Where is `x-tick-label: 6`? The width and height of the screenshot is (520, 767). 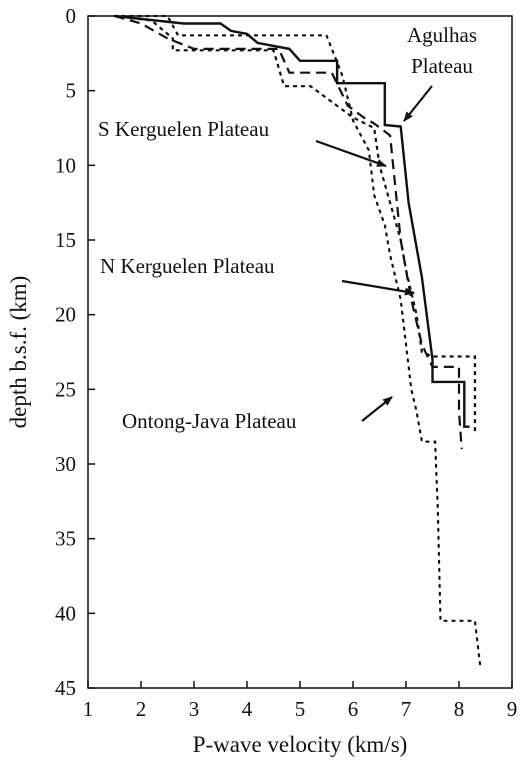 x-tick-label: 6 is located at coordinates (353, 709).